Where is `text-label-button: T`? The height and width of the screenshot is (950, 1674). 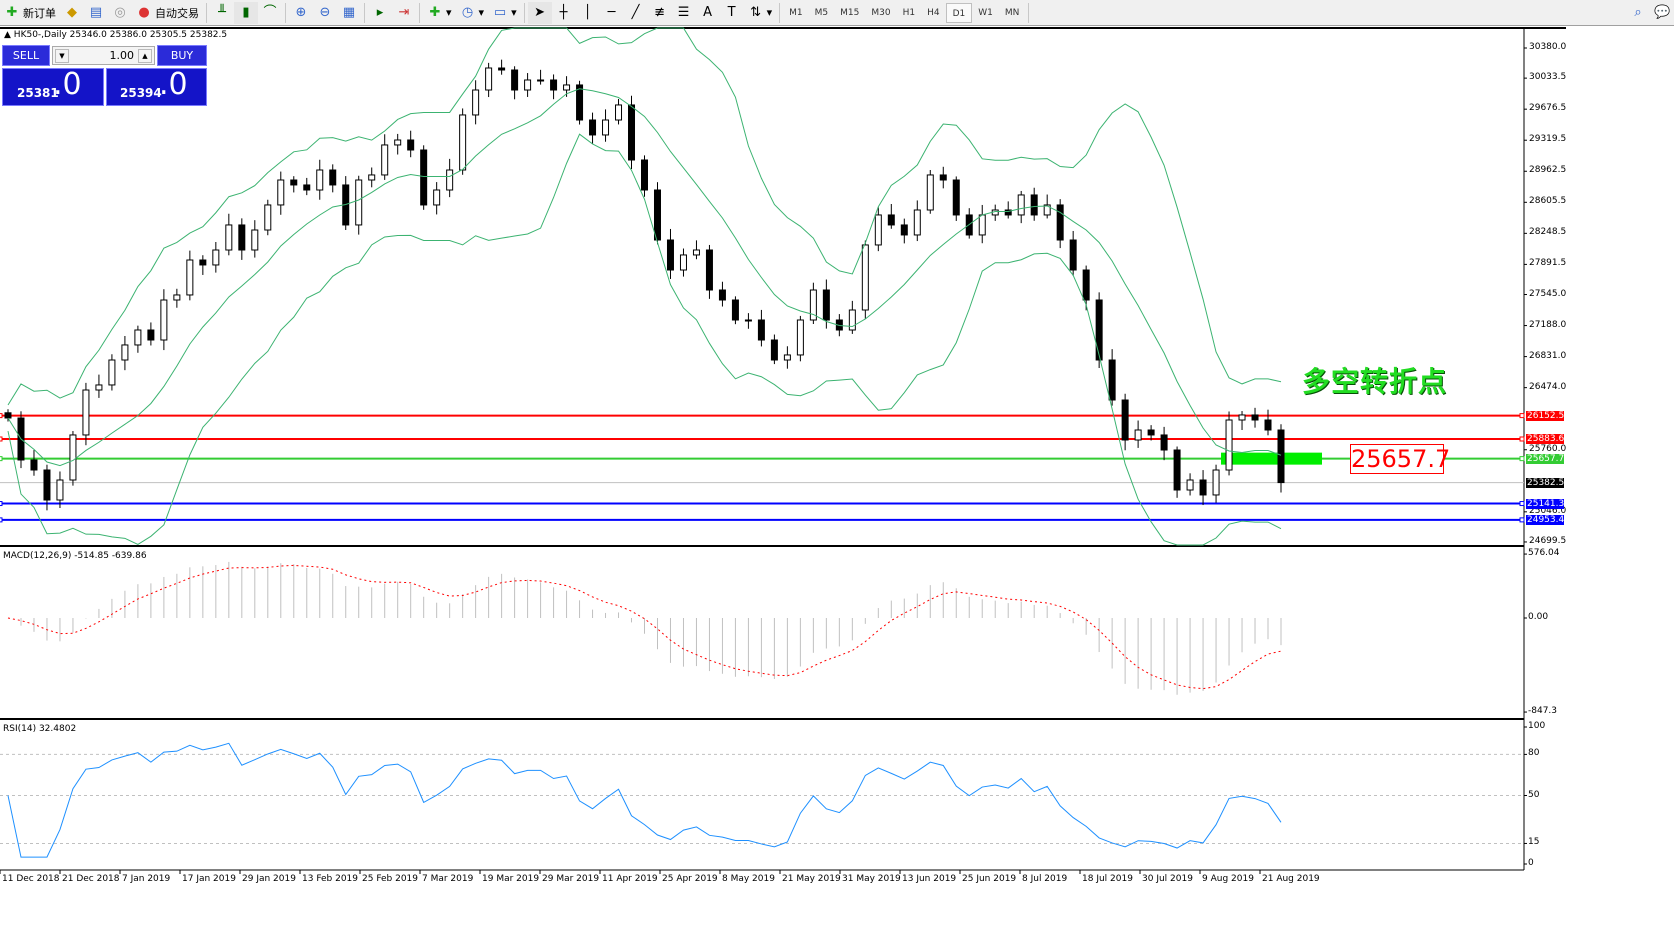
text-label-button: T is located at coordinates (732, 13).